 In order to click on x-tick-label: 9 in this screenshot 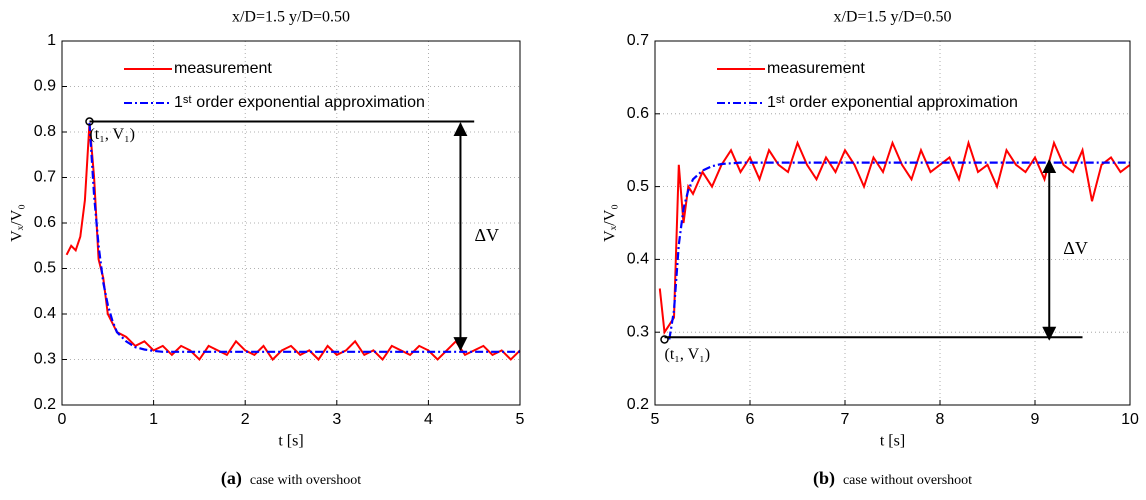, I will do `click(1035, 419)`.